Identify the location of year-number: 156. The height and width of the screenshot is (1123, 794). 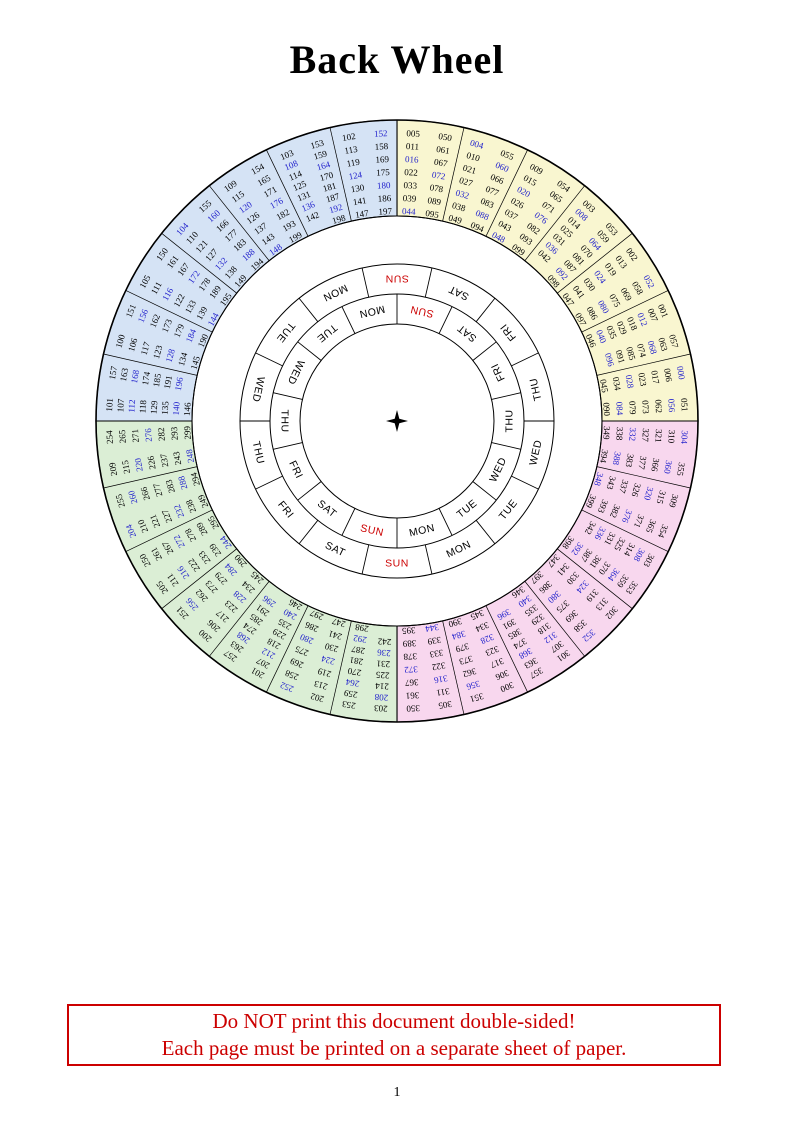
(143, 315).